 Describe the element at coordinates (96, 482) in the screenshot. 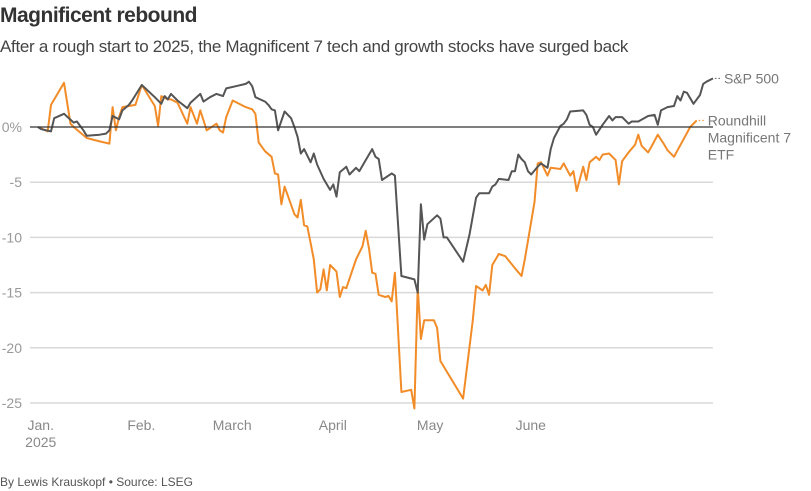

I see `source-credit: By Lewis Krauskopf • Source: LSEG` at that location.